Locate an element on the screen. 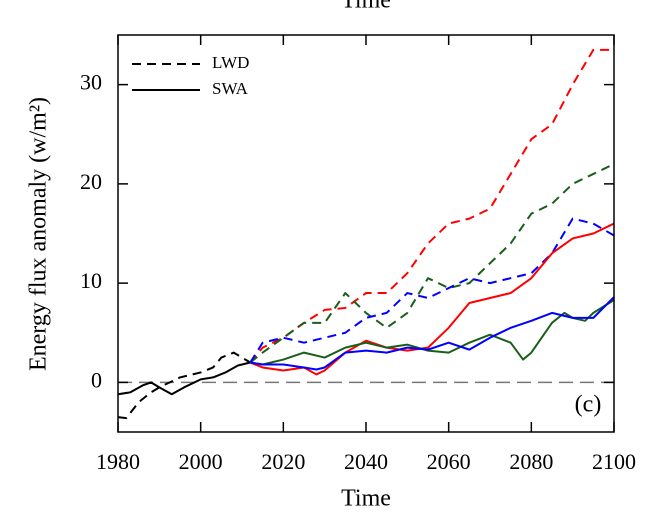  y-axis-label: Energy flux anomaly (w/m²) is located at coordinates (39, 234).